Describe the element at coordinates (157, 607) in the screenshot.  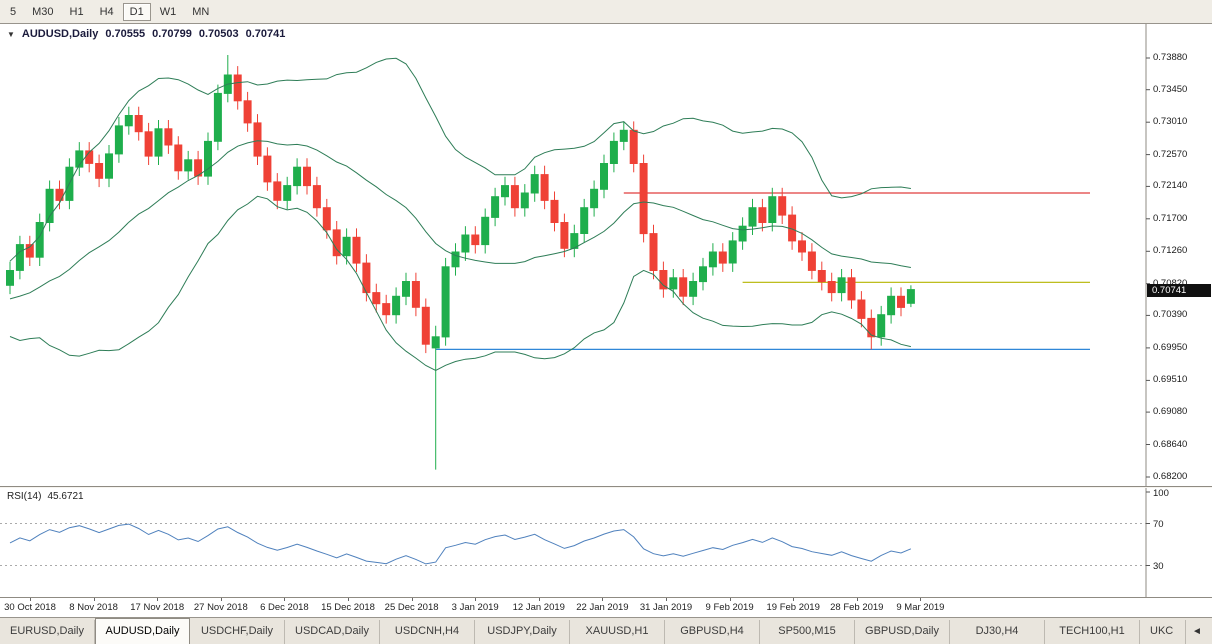
I see `date-axis-label: 17 Nov 2018` at that location.